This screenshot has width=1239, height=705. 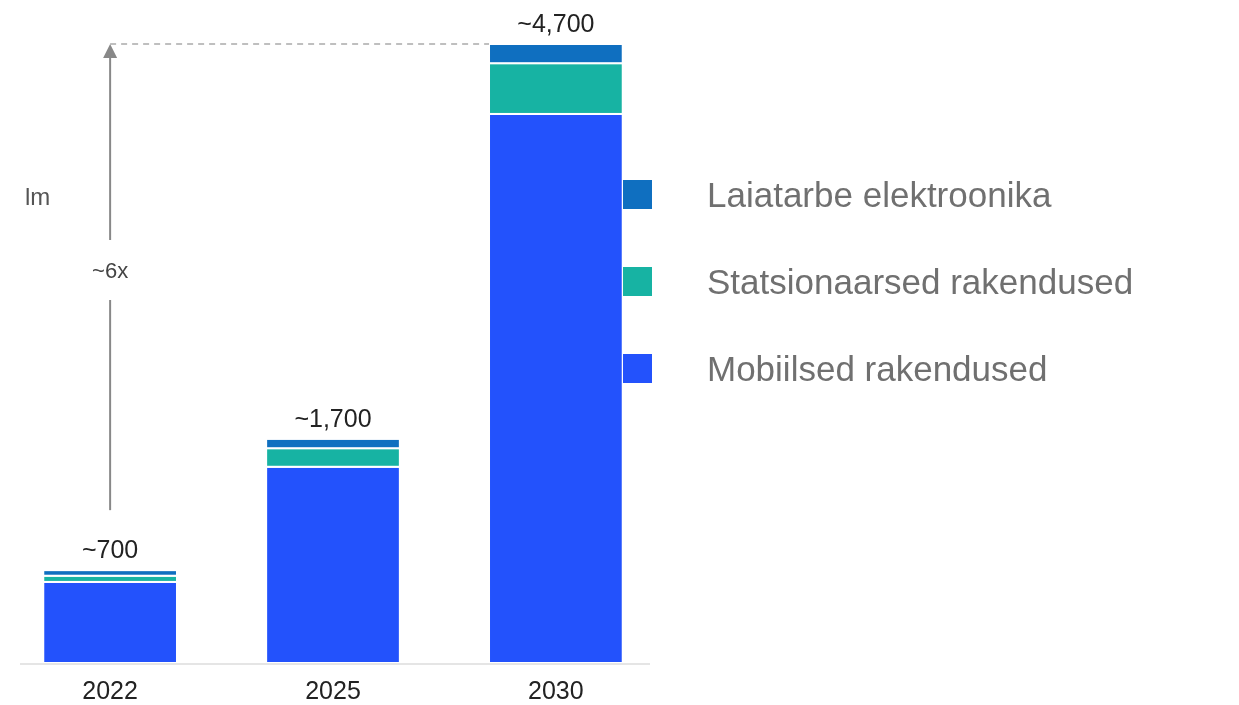 I want to click on annotation: ~4,700, so click(x=556, y=23).